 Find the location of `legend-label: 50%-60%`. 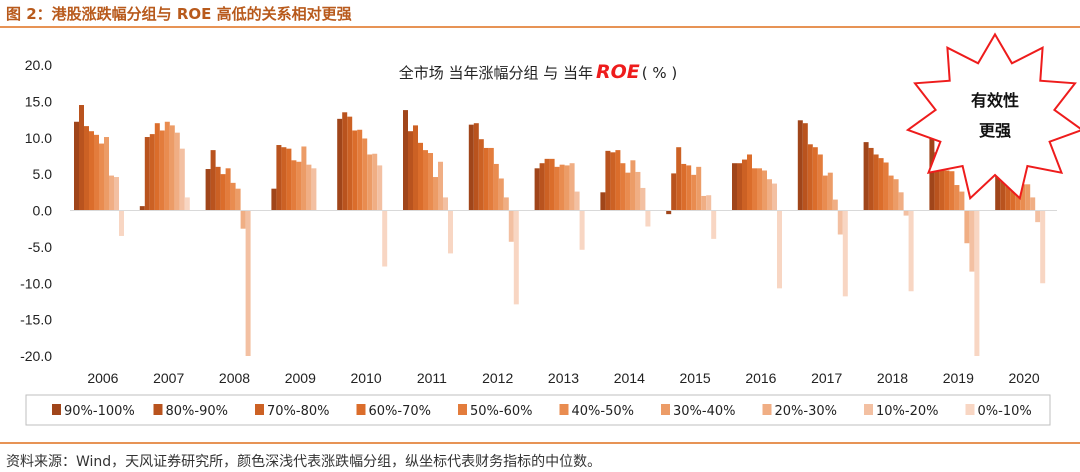

legend-label: 50%-60% is located at coordinates (501, 411).